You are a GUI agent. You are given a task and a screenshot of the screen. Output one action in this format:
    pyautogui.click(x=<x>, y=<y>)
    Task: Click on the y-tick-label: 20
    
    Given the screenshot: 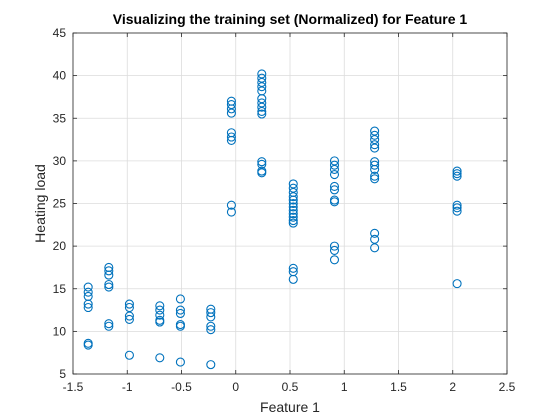 What is the action you would take?
    pyautogui.click(x=60, y=246)
    